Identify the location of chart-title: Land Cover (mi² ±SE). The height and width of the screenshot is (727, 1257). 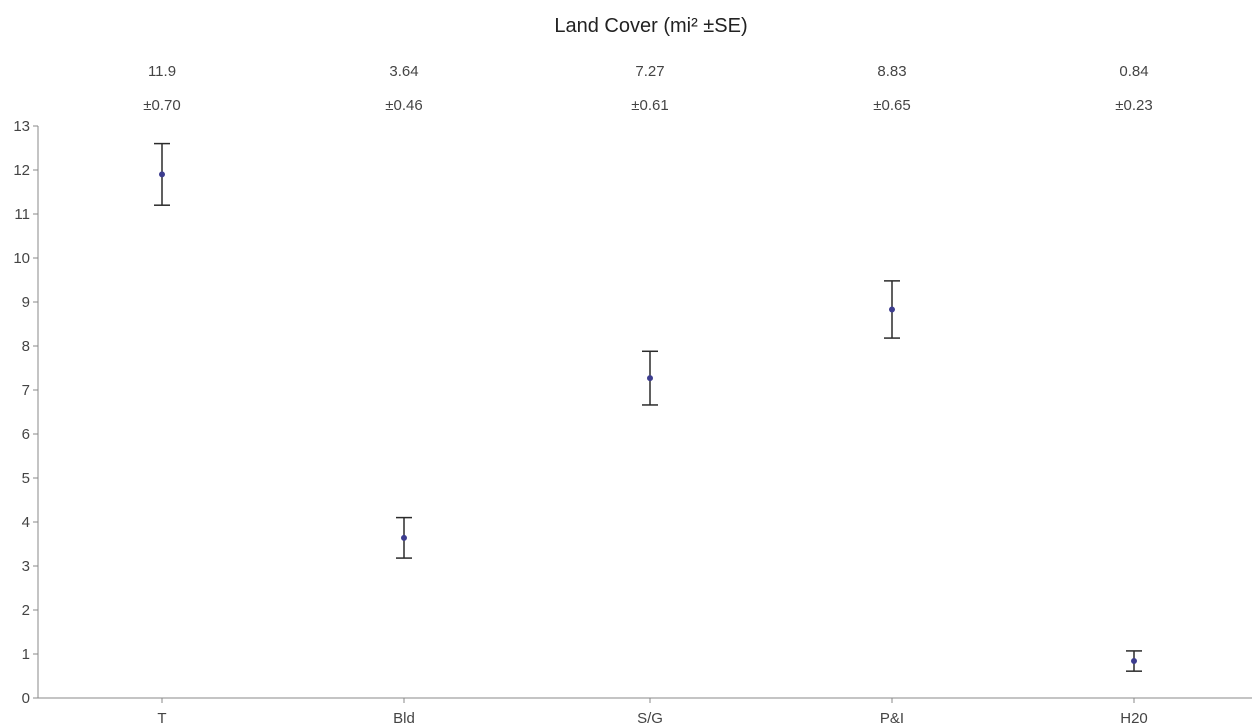
(650, 26).